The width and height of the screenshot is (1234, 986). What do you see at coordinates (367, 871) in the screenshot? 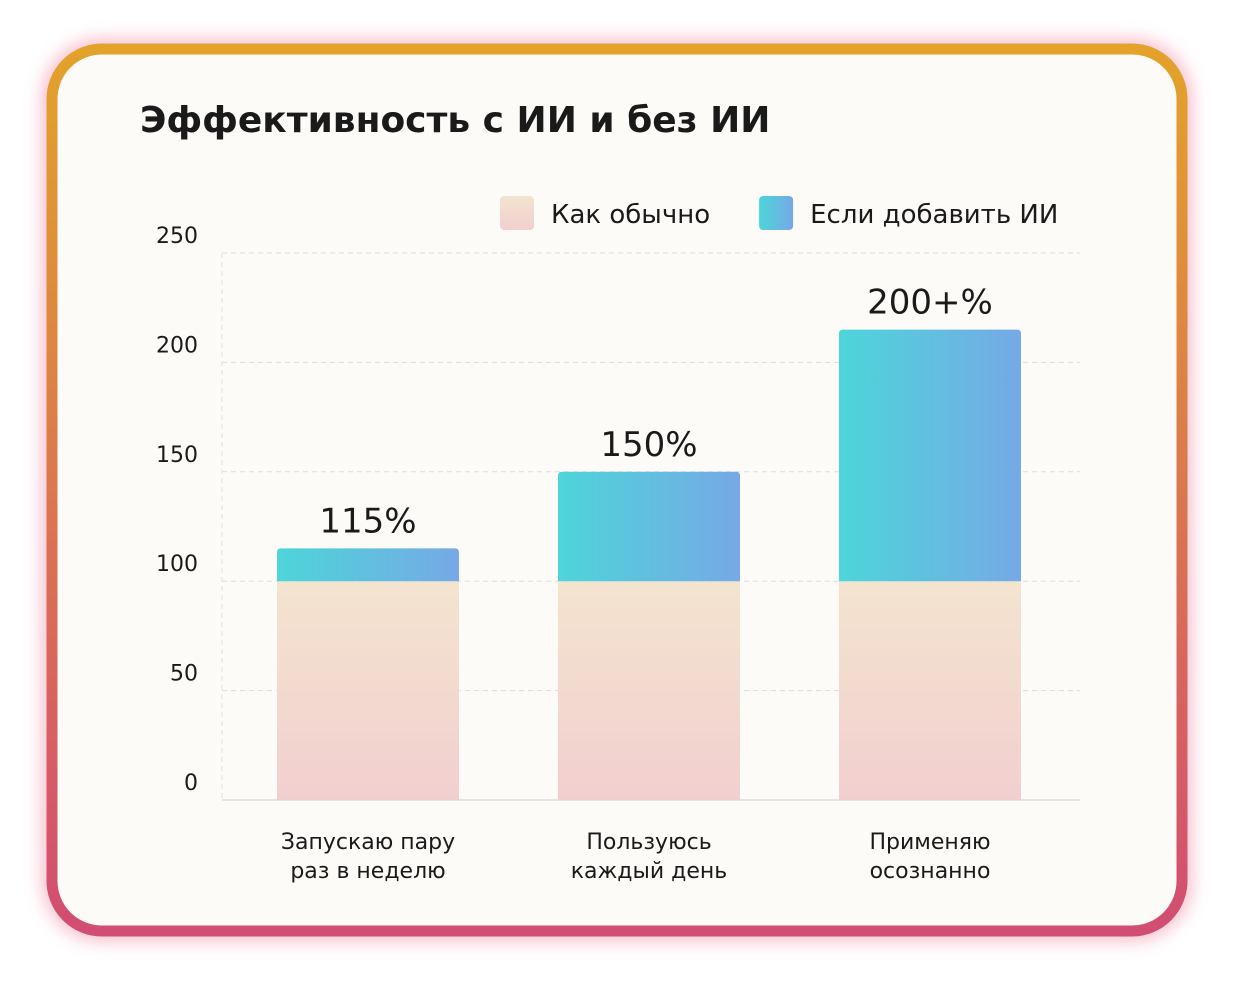
I see `x-tick-label: раз в неделю` at bounding box center [367, 871].